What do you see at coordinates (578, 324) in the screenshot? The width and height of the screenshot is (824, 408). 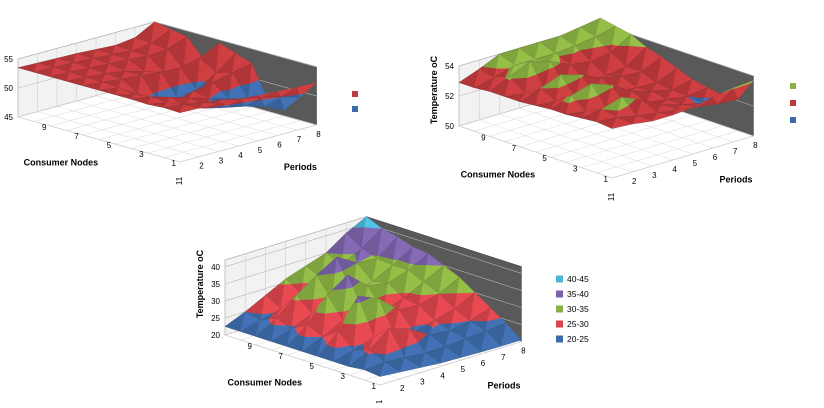 I see `legend-label: 25-30` at bounding box center [578, 324].